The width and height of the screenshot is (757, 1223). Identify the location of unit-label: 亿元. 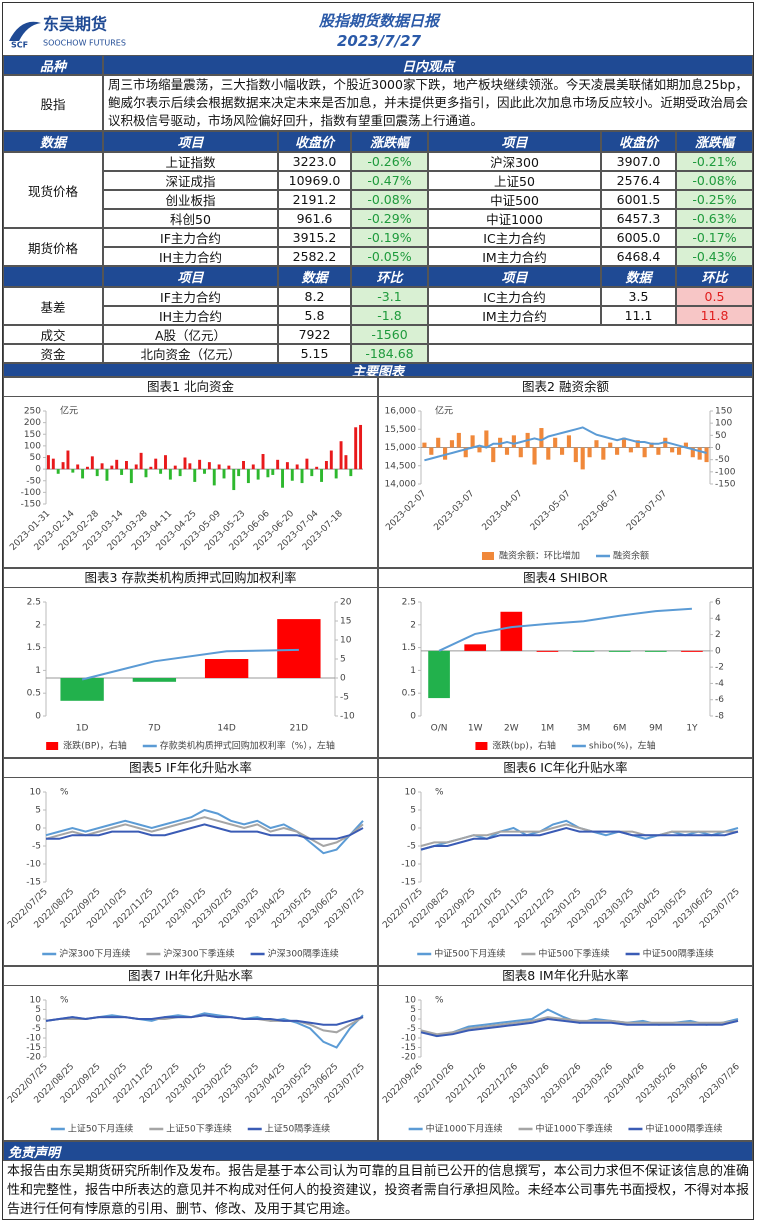
(69, 411).